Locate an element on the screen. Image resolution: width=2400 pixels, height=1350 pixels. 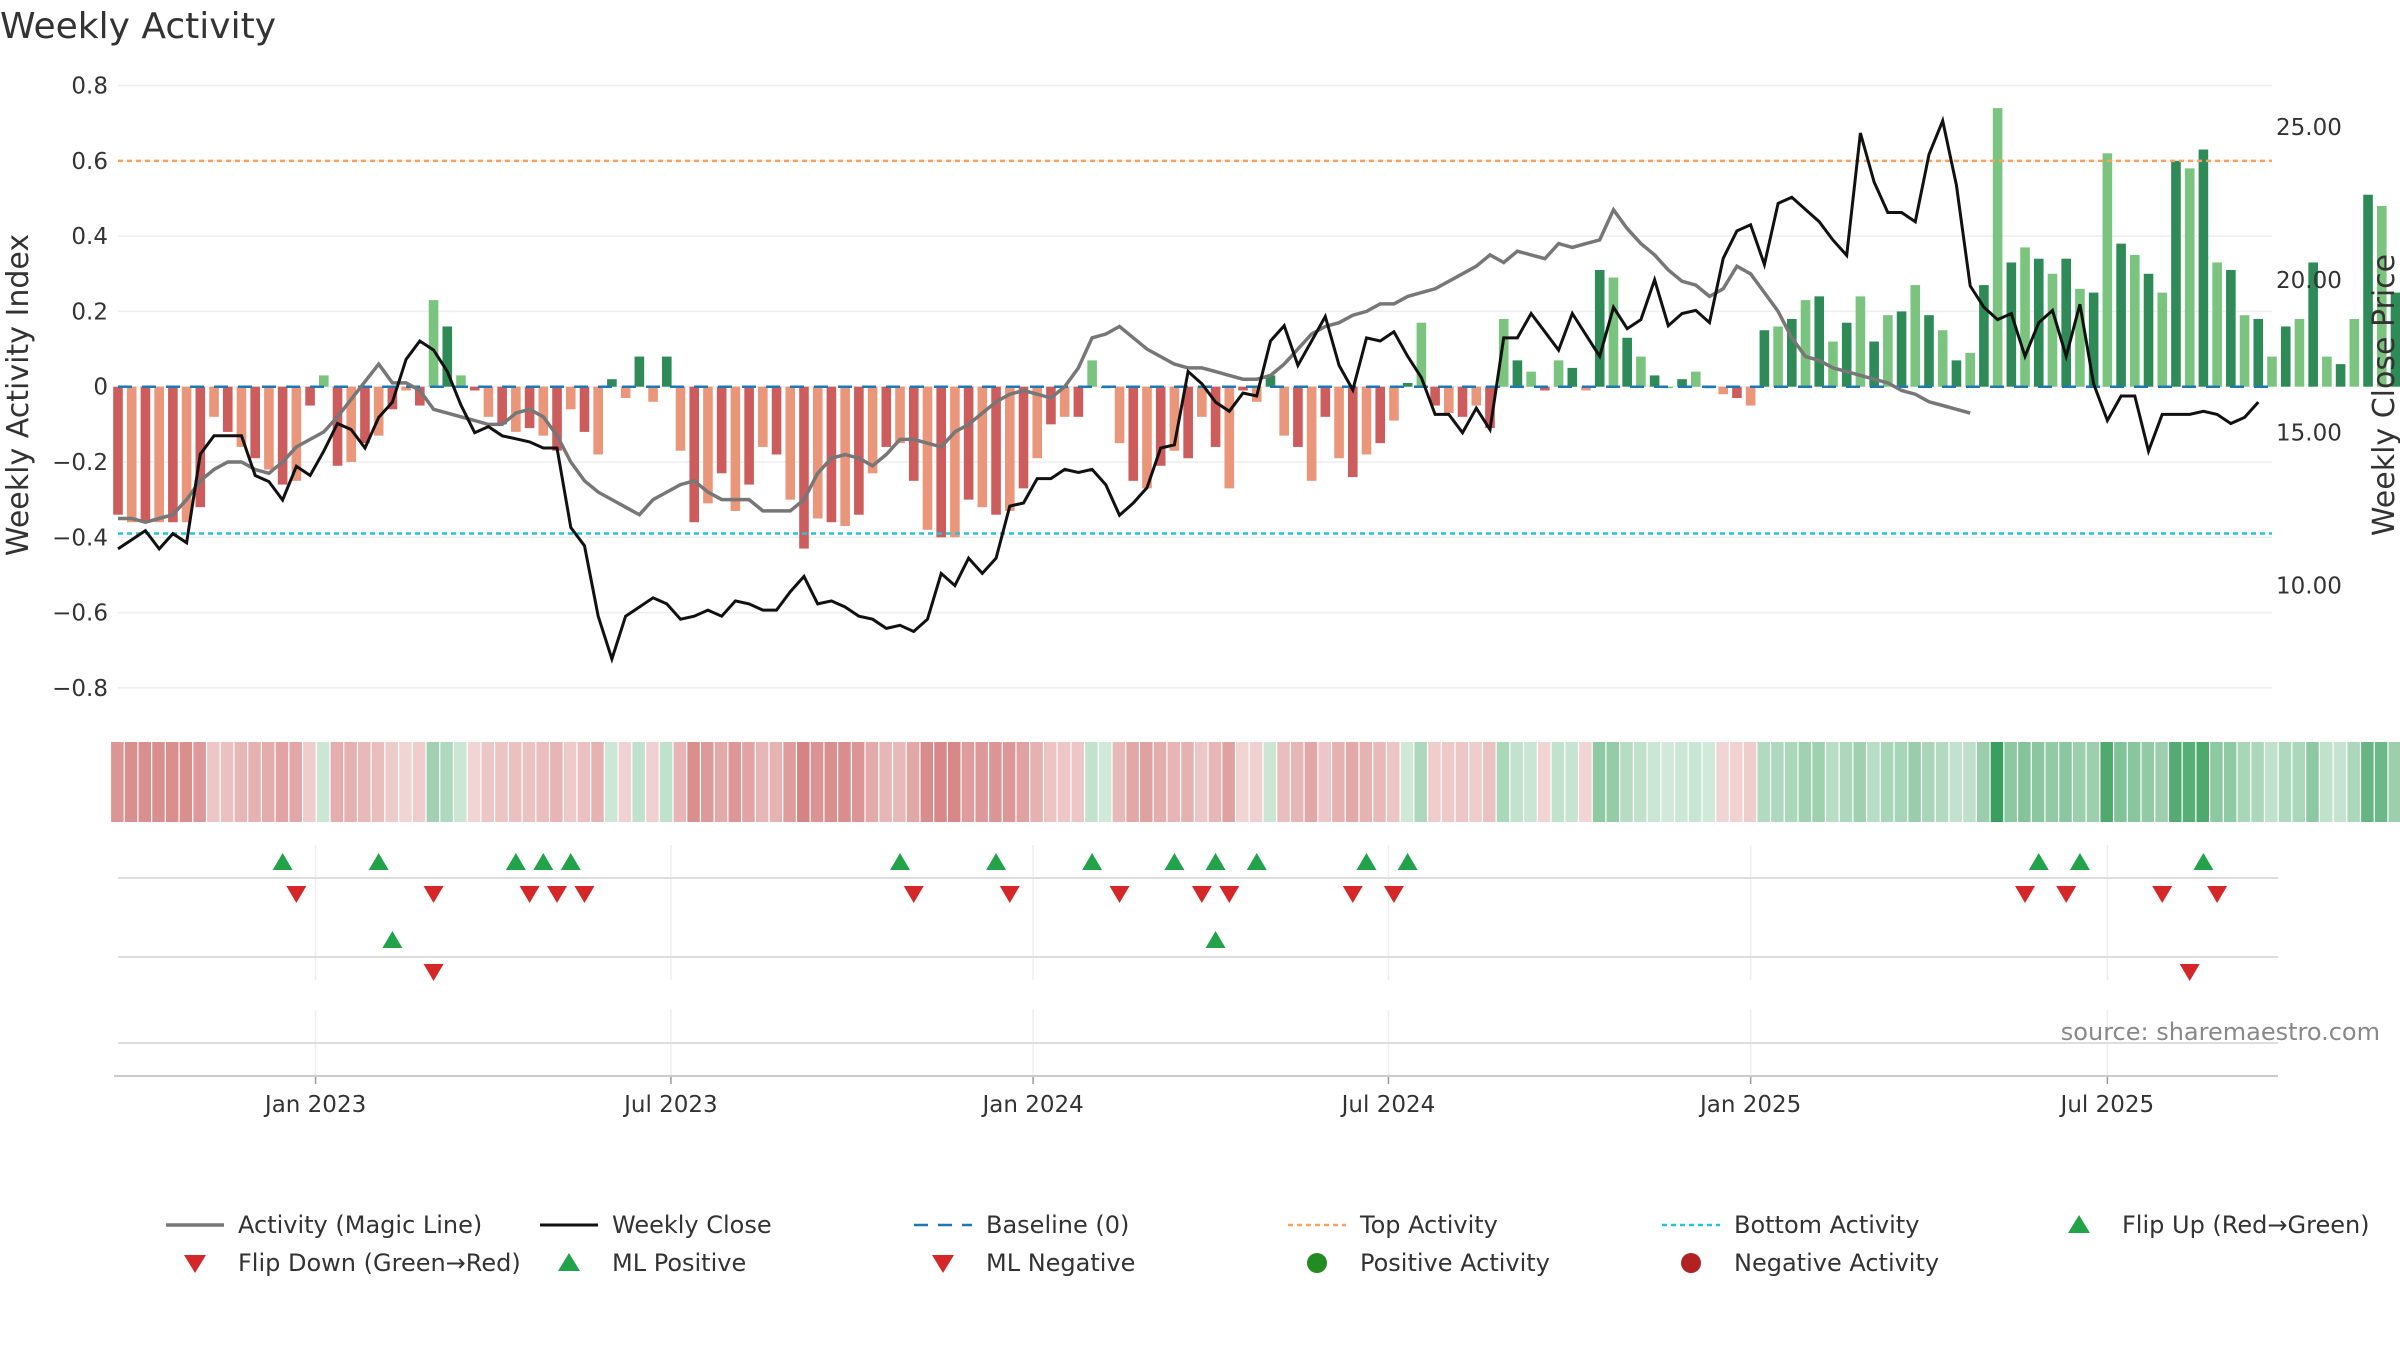
left-tick-label: −0.4 is located at coordinates (80, 538).